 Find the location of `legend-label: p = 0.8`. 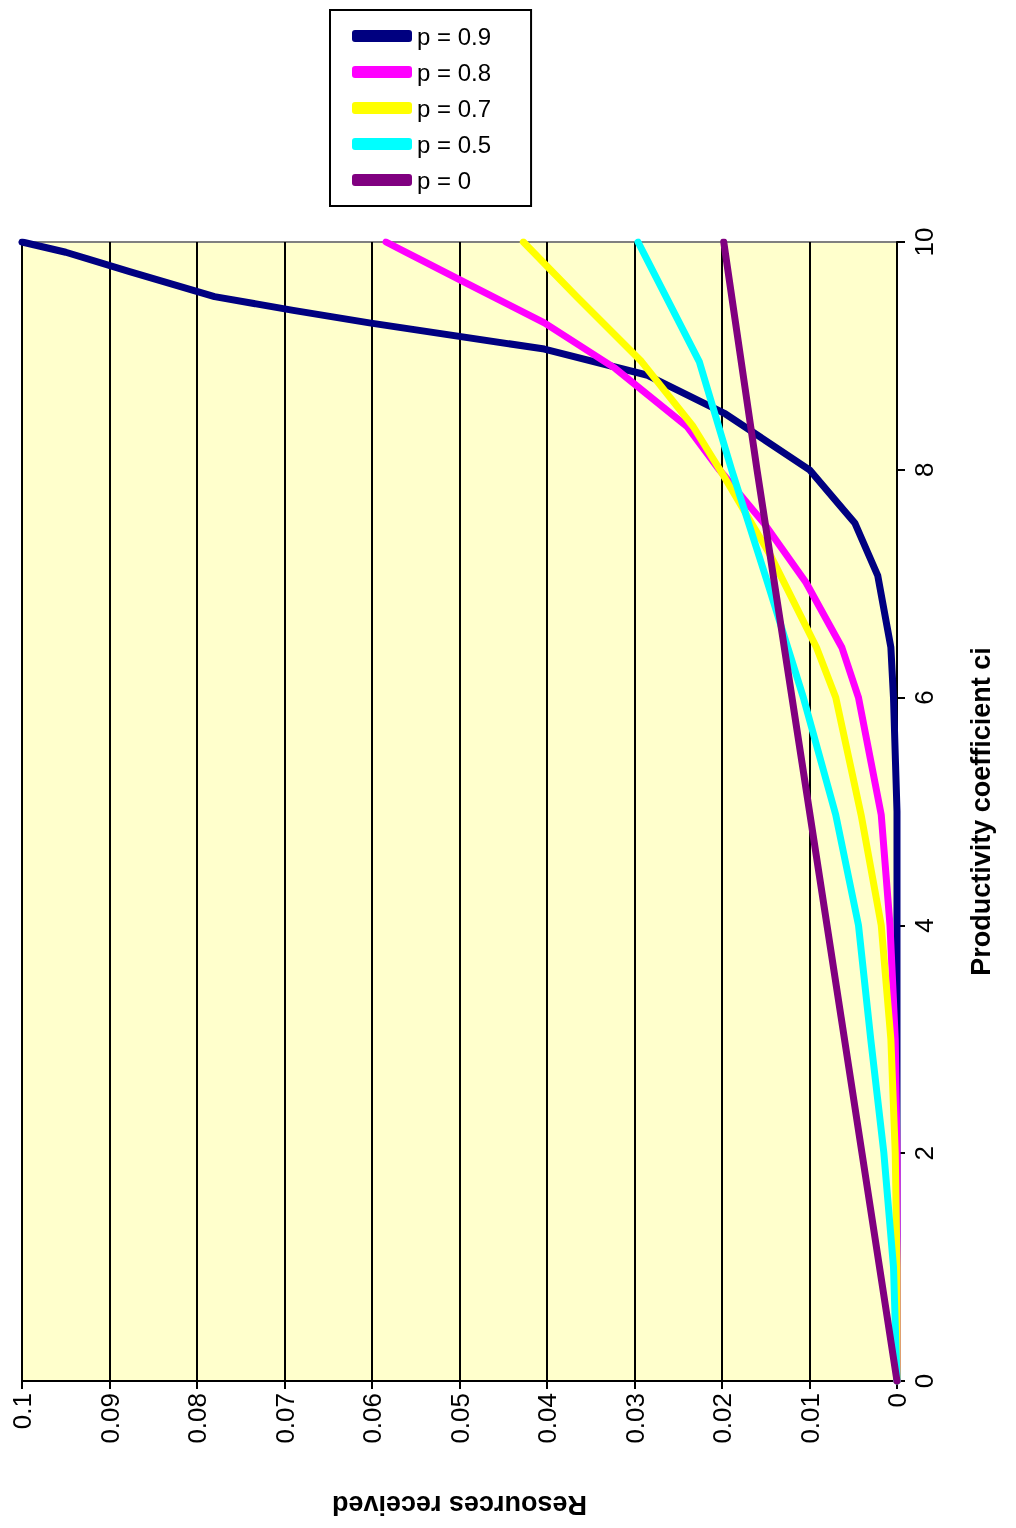

legend-label: p = 0.8 is located at coordinates (454, 72).